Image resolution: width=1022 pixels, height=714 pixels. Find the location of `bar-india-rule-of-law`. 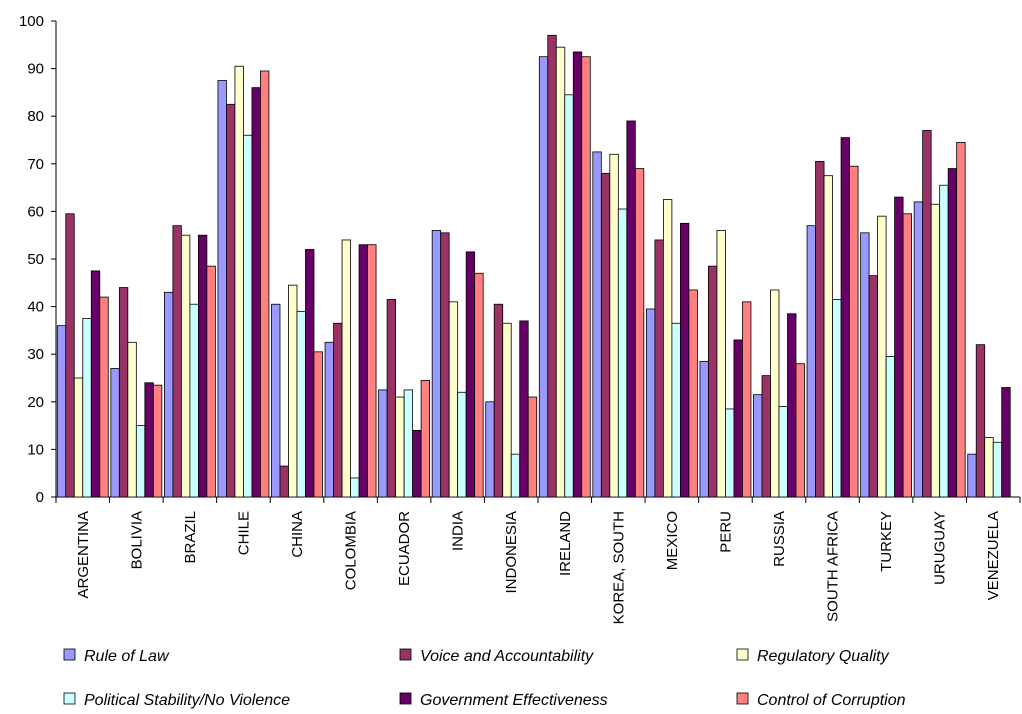

bar-india-rule-of-law is located at coordinates (436, 364).